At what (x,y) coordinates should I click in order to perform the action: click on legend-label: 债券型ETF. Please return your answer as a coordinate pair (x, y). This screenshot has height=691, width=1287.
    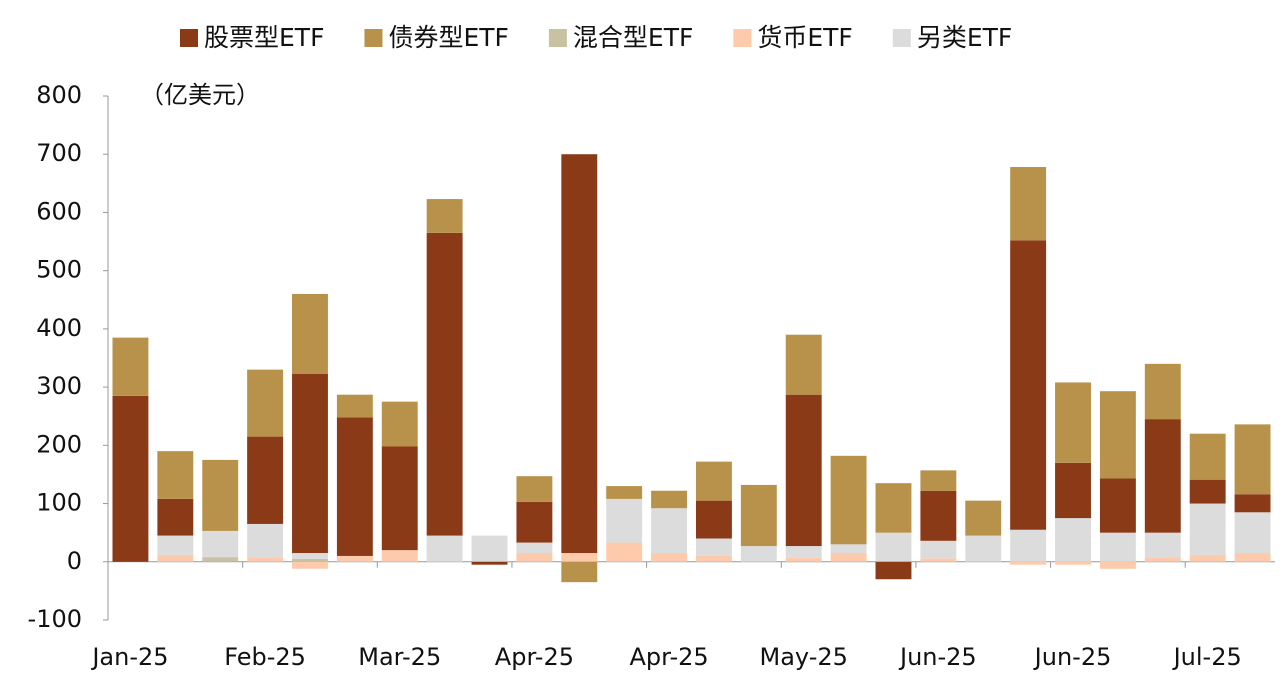
    Looking at the image, I should click on (448, 37).